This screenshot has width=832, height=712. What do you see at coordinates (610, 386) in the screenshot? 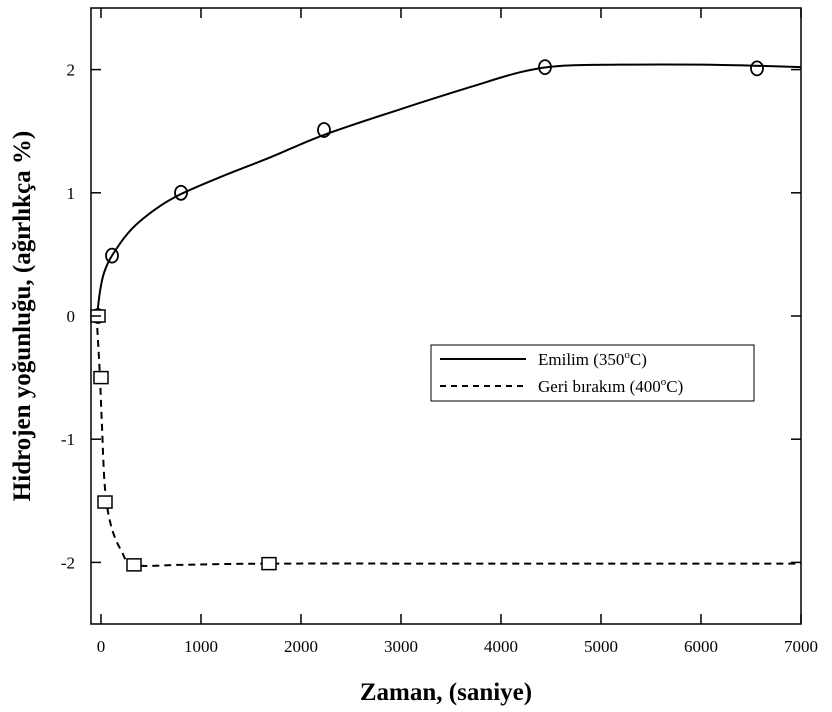
I see `legend-label-geri-birakim: Geri bırakım (400oC)` at bounding box center [610, 386].